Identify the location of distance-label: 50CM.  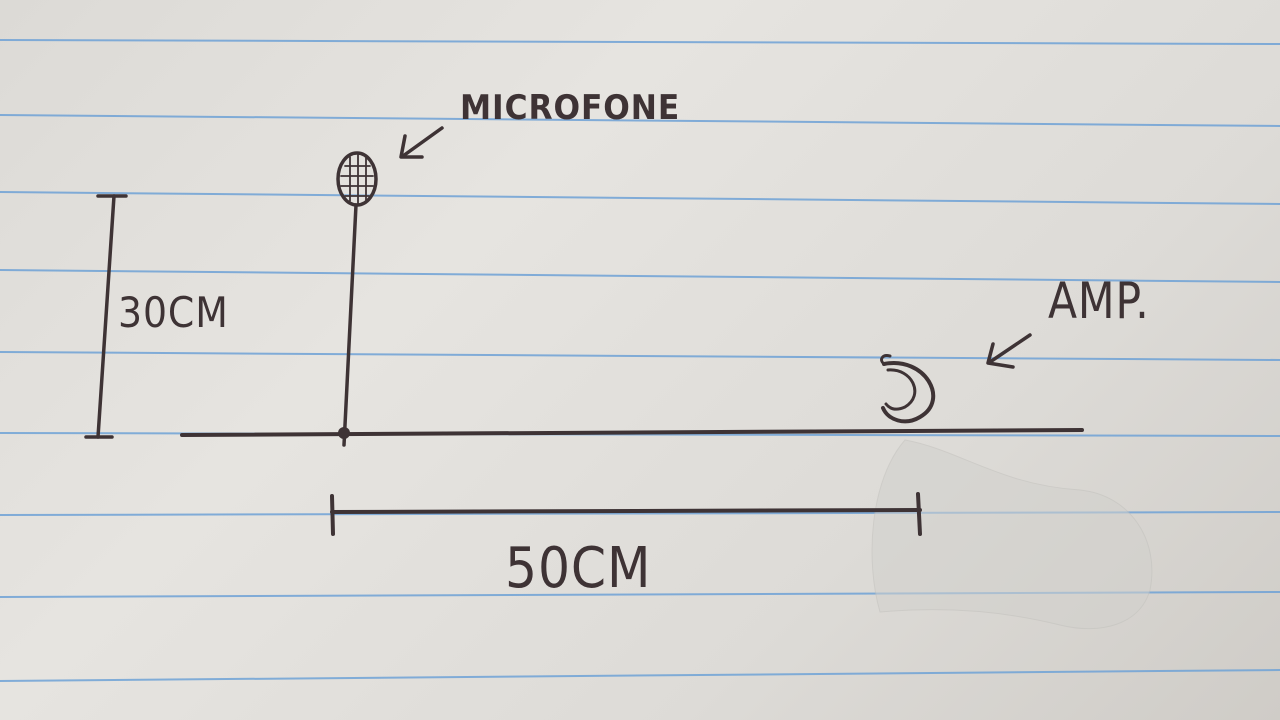
(578, 568).